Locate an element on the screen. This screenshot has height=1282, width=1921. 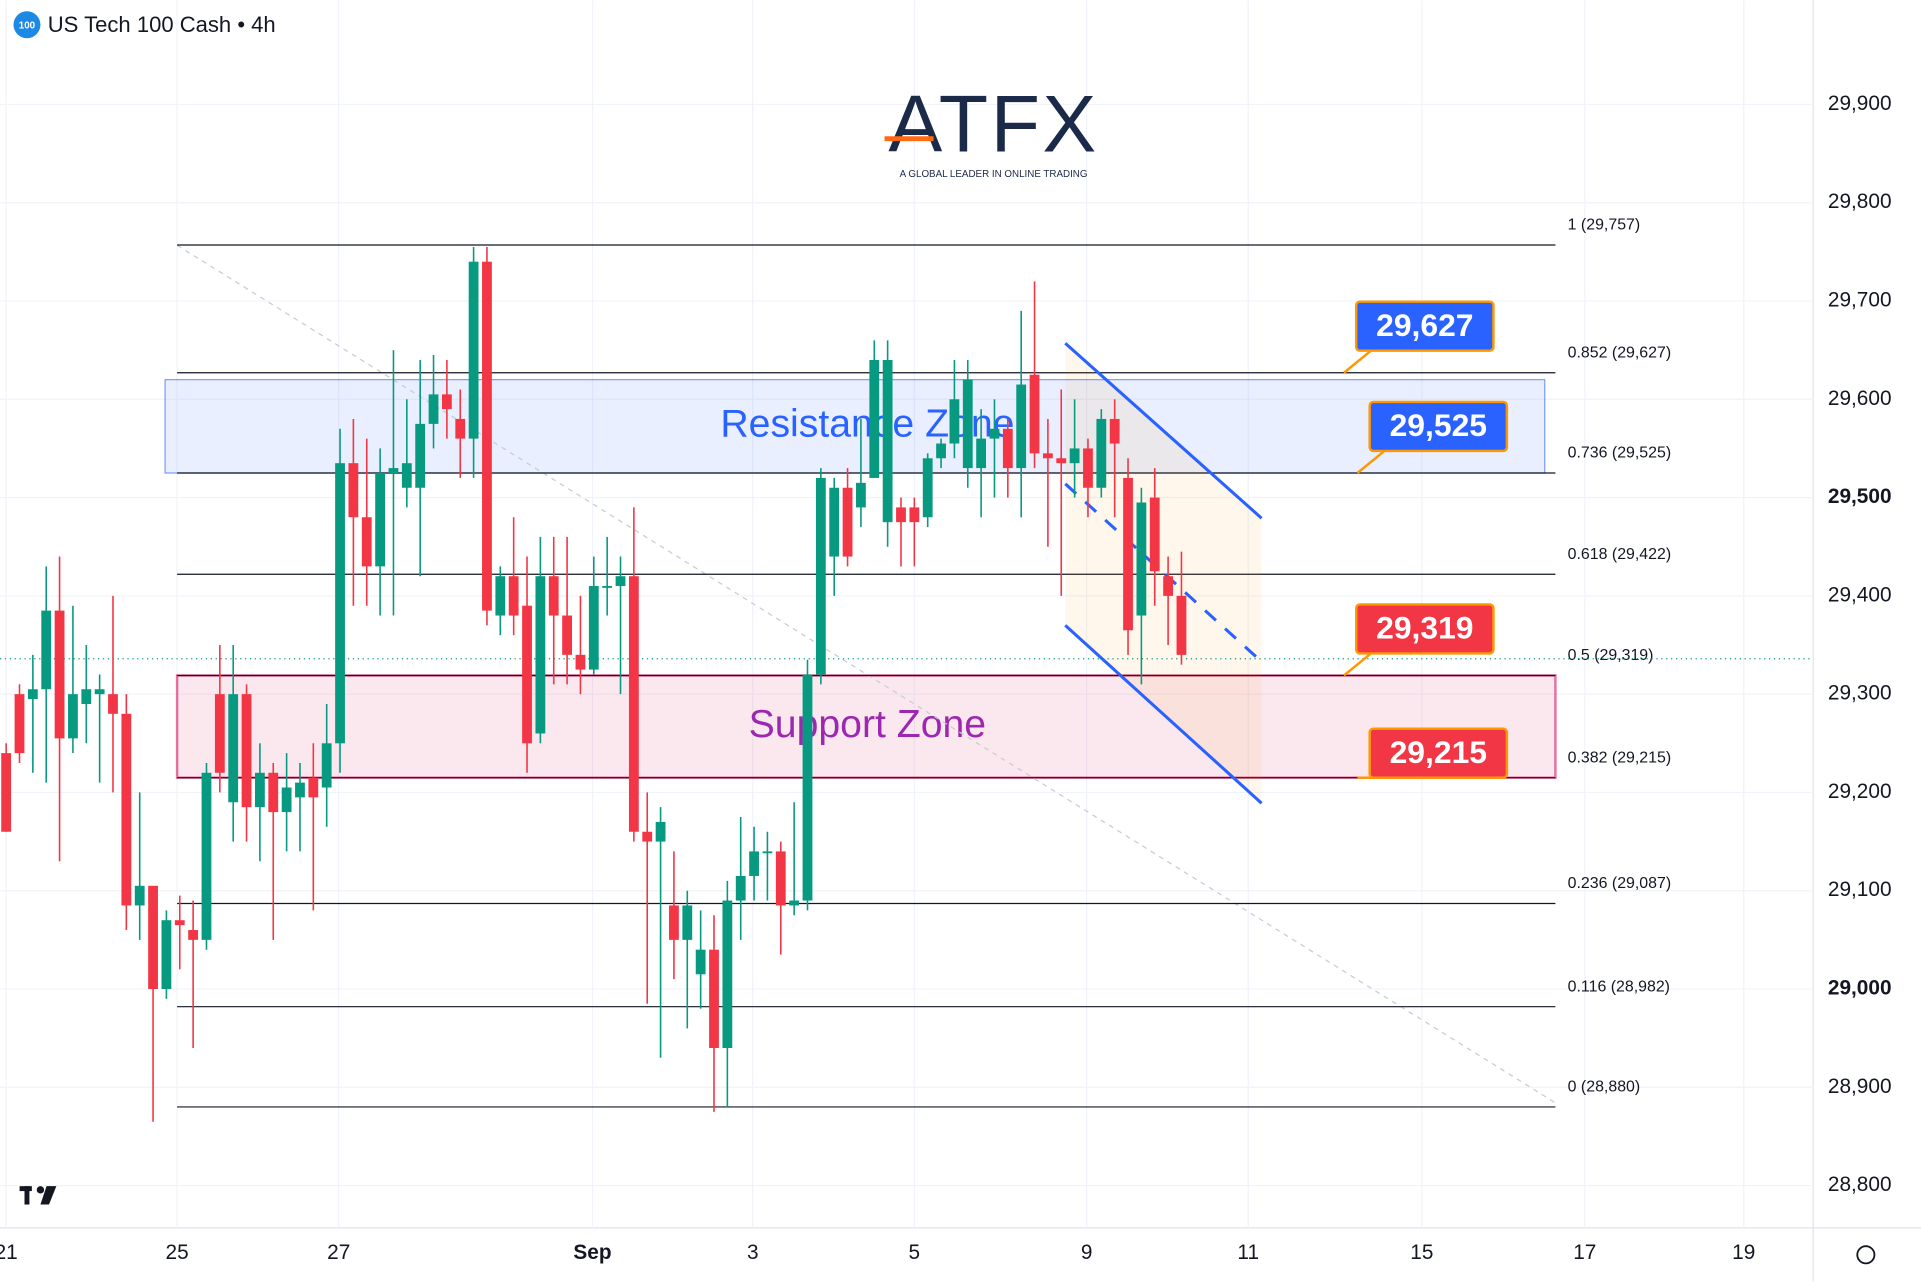
logo: ATFX is located at coordinates (993, 124).